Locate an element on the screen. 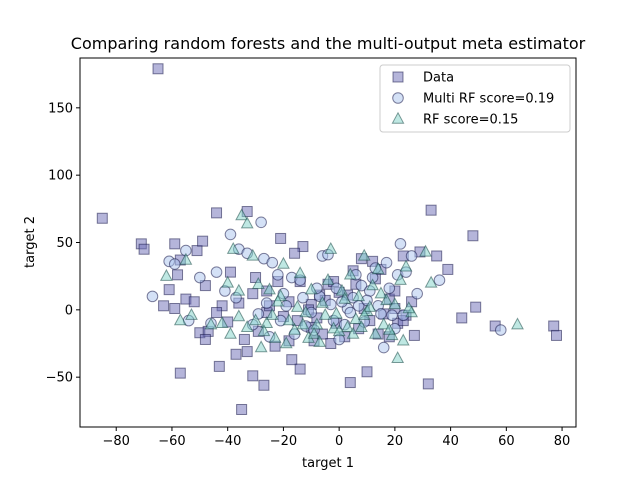 This screenshot has height=480, width=640. legend-label: RF score=0.15 is located at coordinates (470, 120).